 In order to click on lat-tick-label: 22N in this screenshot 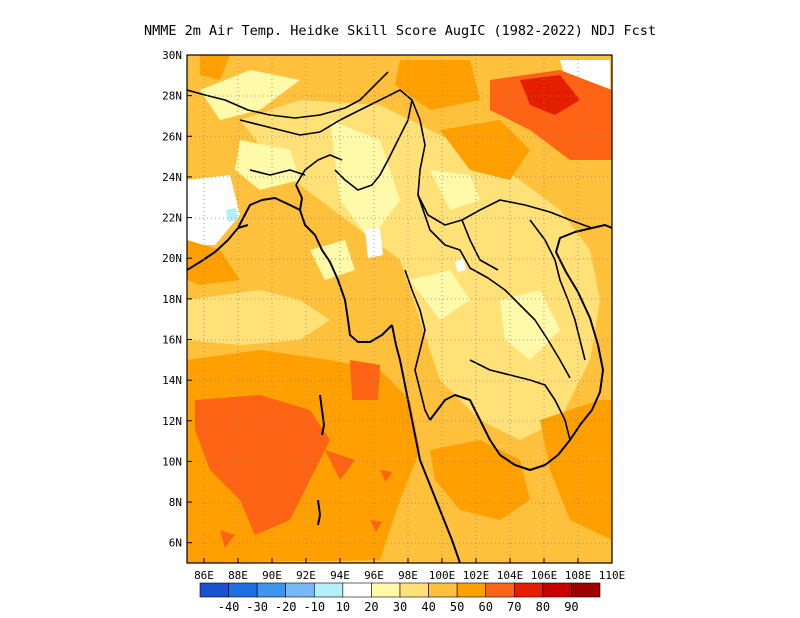, I will do `click(172, 218)`.